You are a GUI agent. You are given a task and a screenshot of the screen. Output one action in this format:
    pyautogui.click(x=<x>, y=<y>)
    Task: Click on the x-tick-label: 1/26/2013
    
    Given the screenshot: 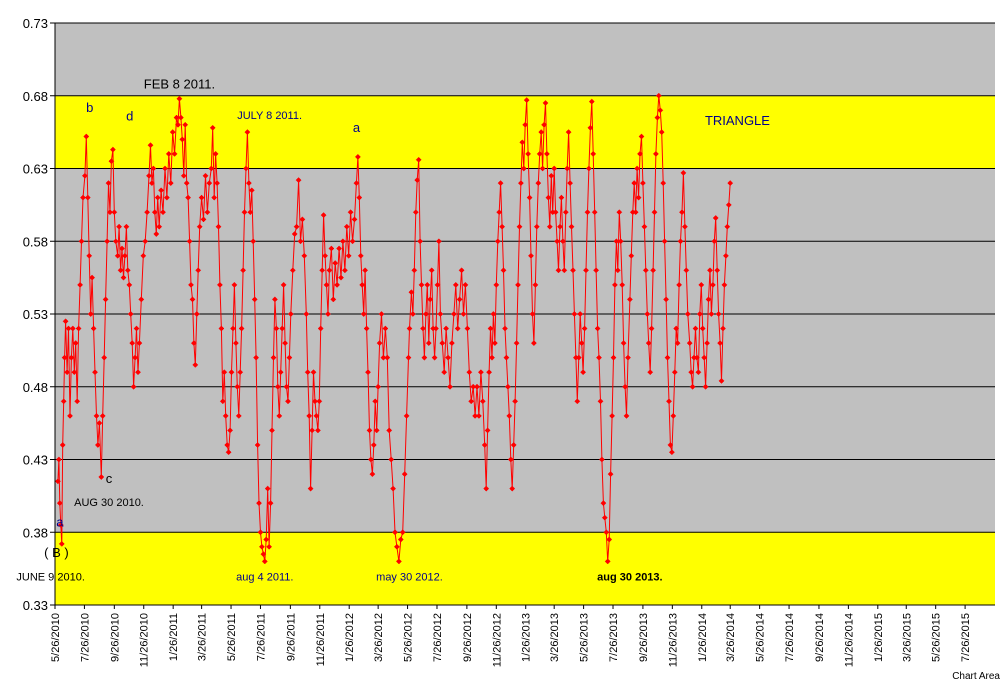 What is the action you would take?
    pyautogui.click(x=527, y=637)
    